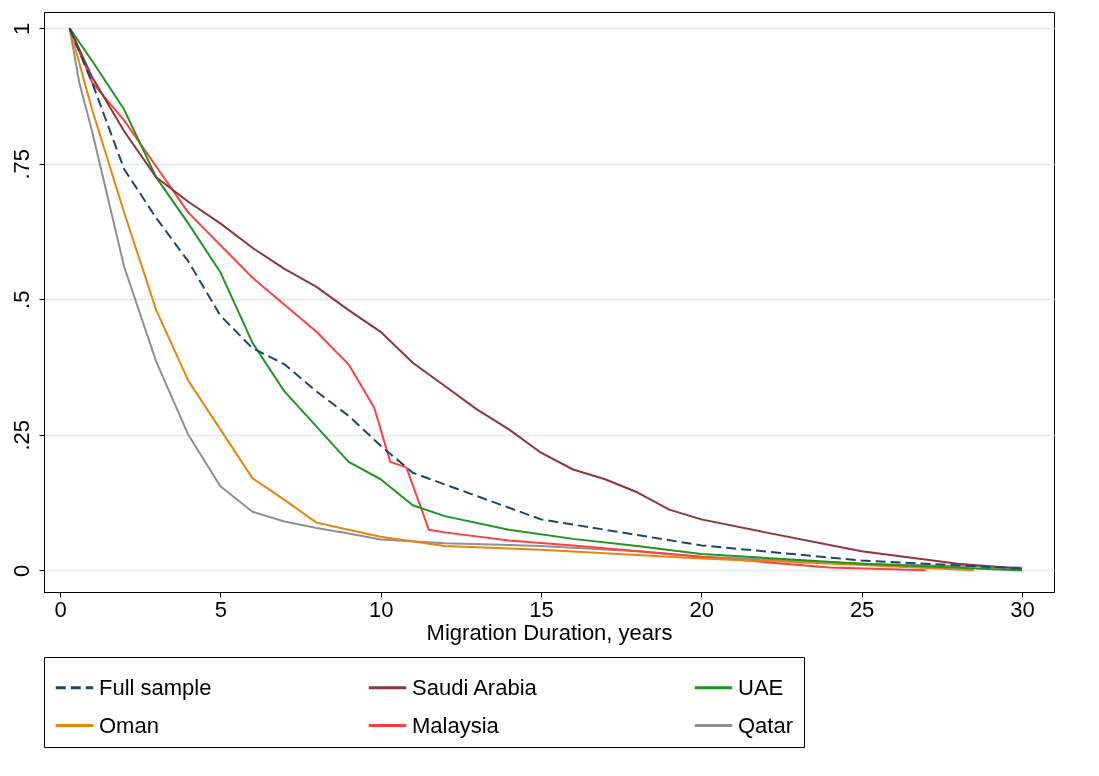 The image size is (1099, 776). What do you see at coordinates (381, 609) in the screenshot?
I see `x-tick-label: 10` at bounding box center [381, 609].